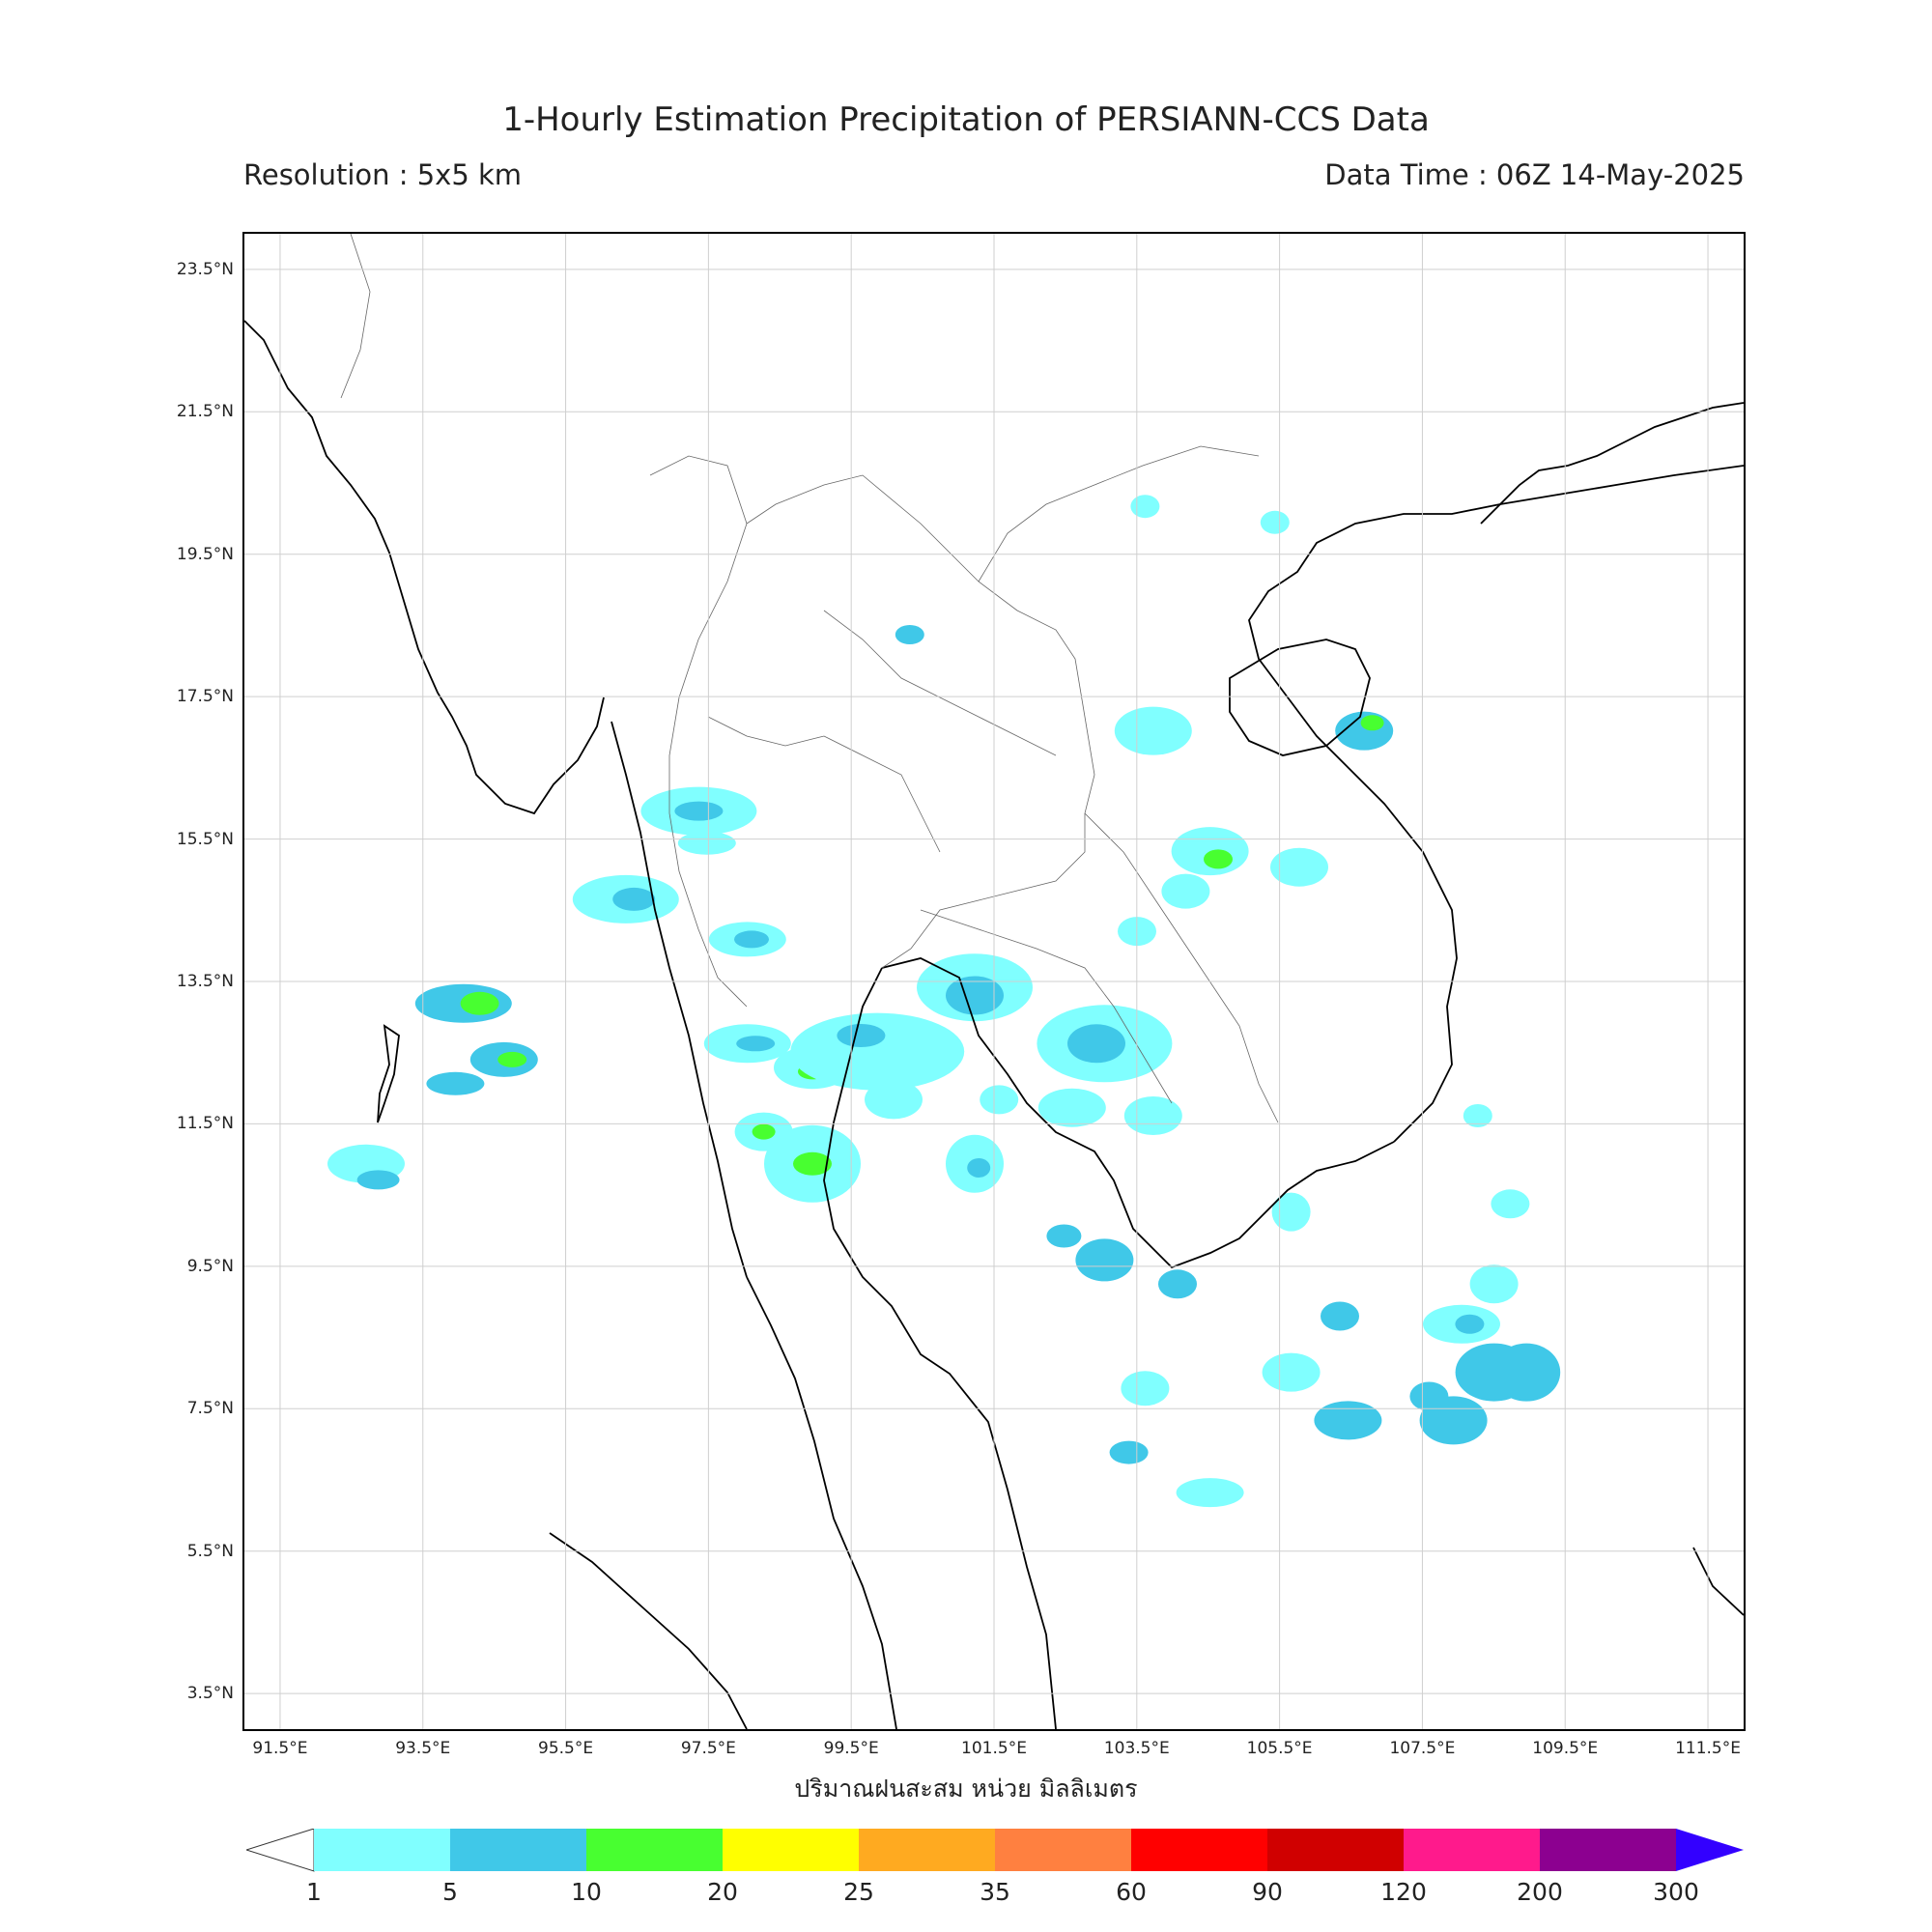 The height and width of the screenshot is (1932, 1932). Describe the element at coordinates (205, 269) in the screenshot. I see `lat-tick-label: 23.5°N` at that location.